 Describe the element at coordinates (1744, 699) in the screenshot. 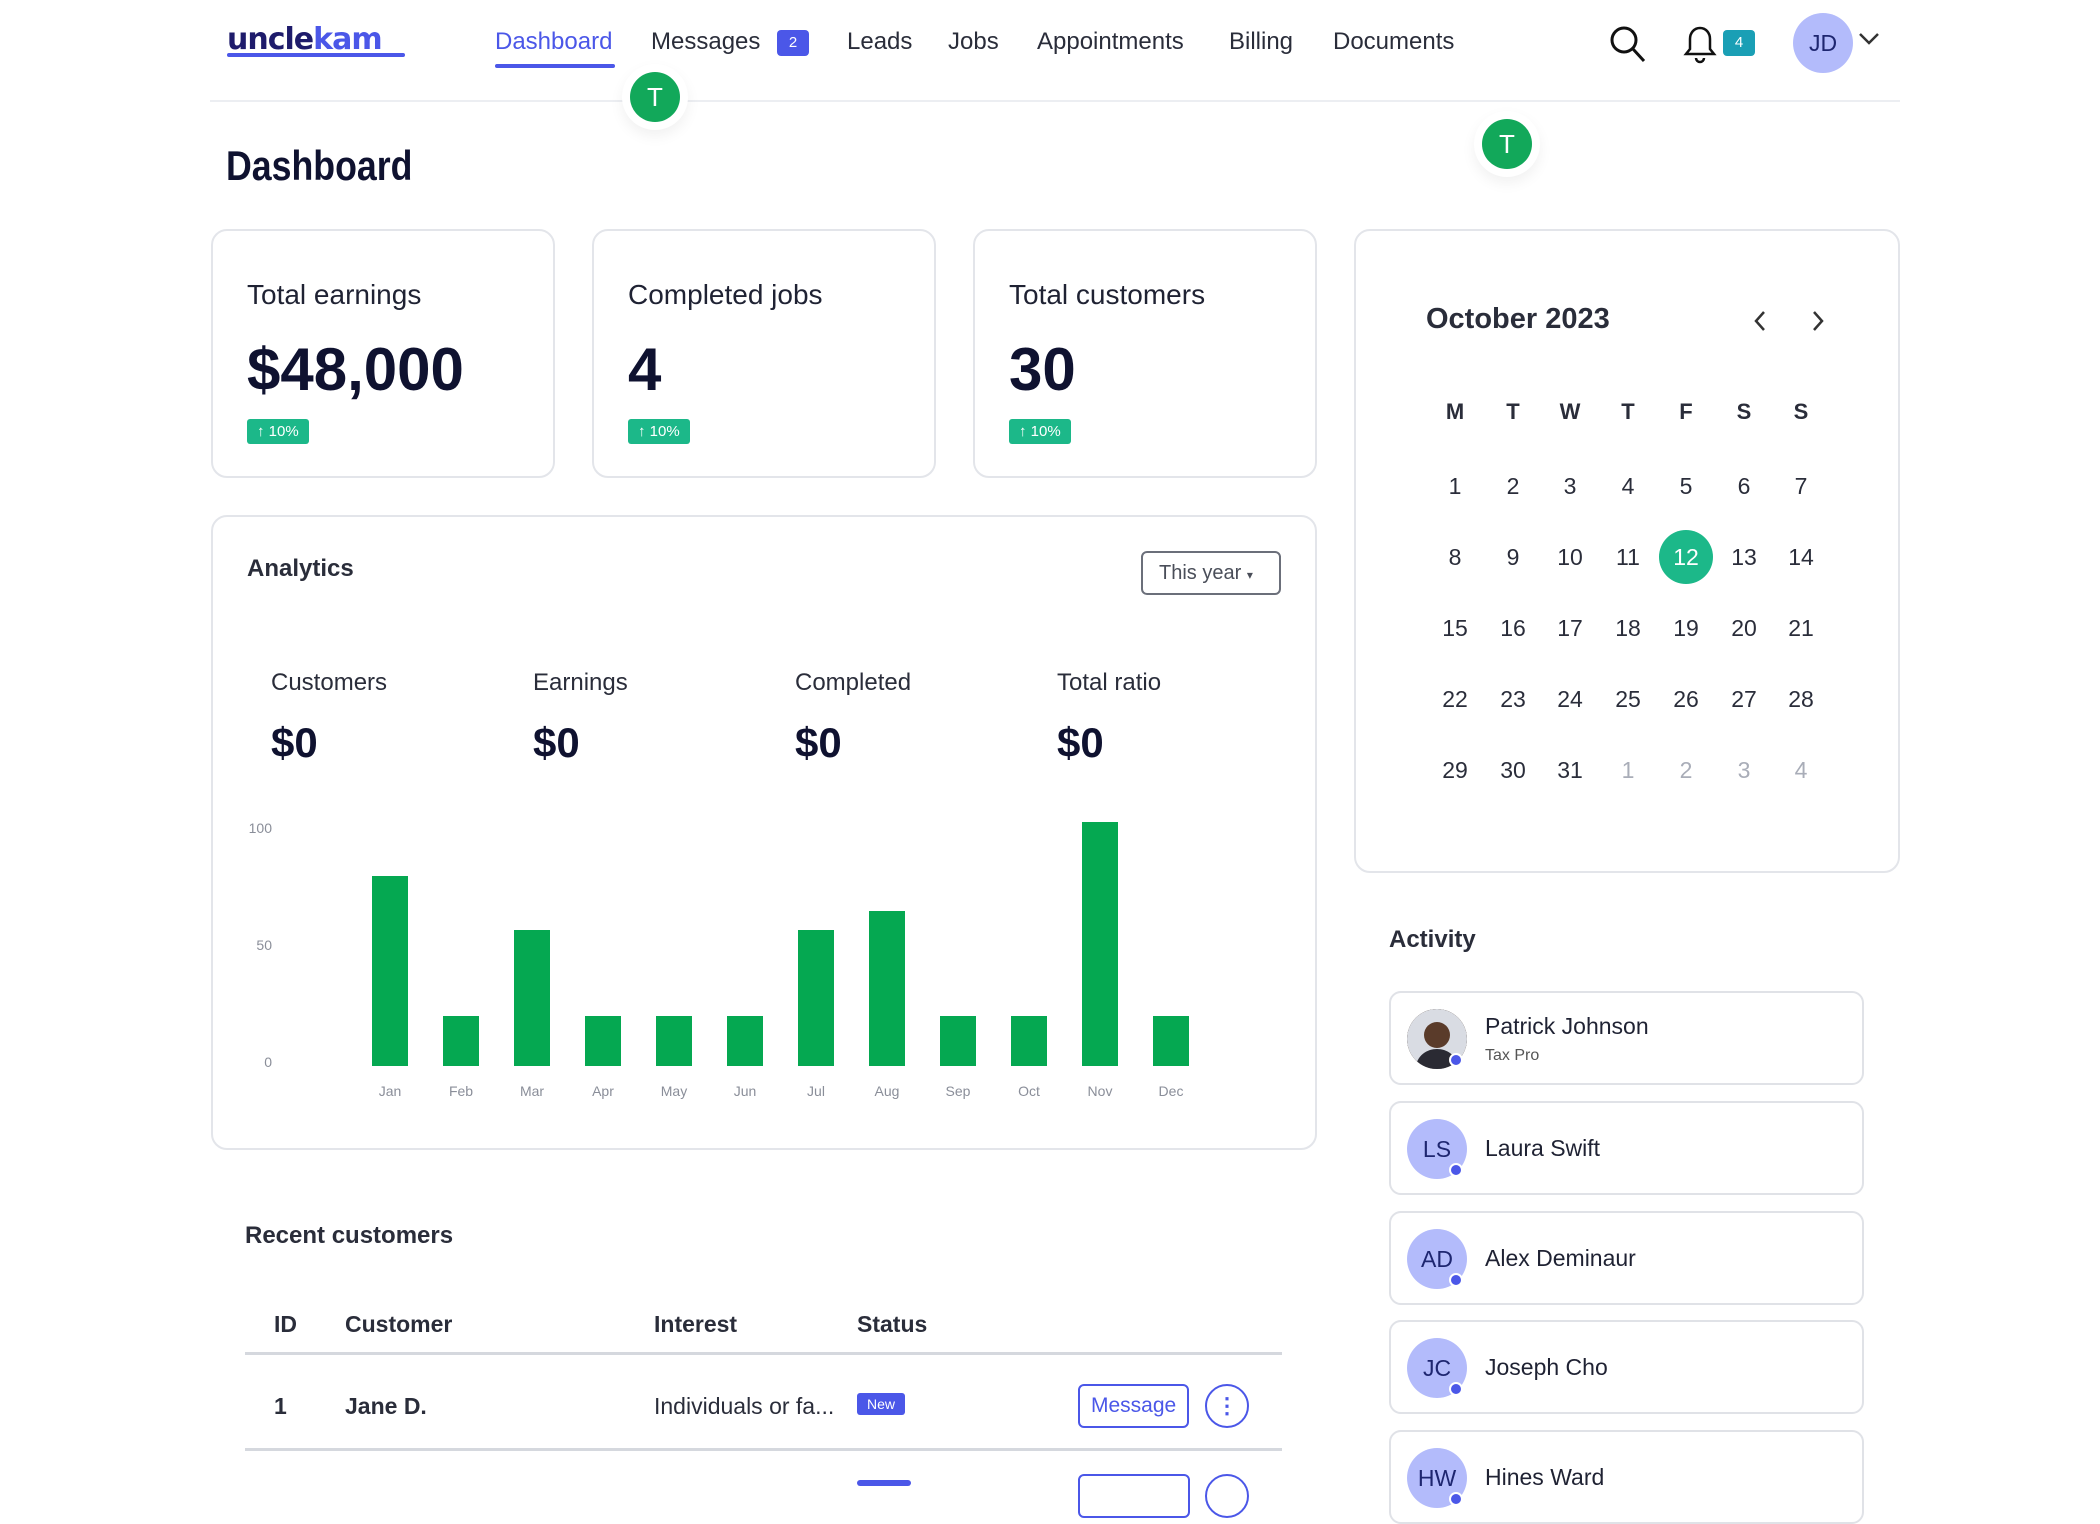

I see `calendar-day: 27` at that location.